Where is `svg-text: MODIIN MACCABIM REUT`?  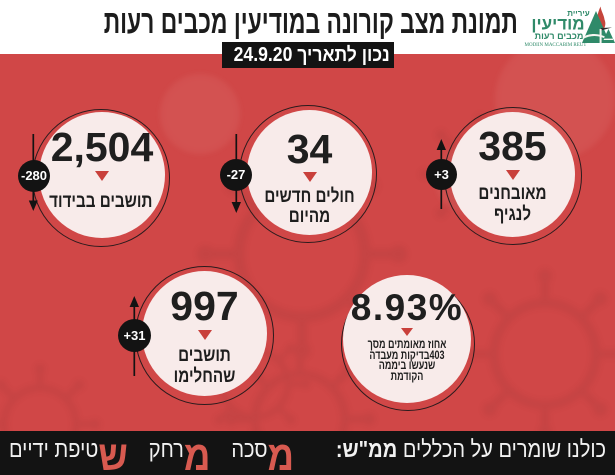
svg-text: MODIIN MACCABIM REUT is located at coordinates (556, 45).